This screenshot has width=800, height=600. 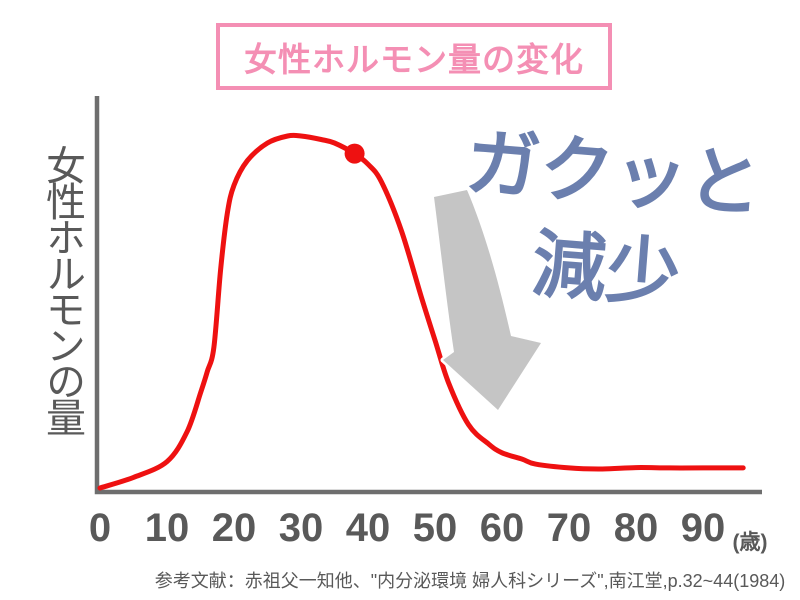 What do you see at coordinates (354, 153) in the screenshot?
I see `curve-marker-dot` at bounding box center [354, 153].